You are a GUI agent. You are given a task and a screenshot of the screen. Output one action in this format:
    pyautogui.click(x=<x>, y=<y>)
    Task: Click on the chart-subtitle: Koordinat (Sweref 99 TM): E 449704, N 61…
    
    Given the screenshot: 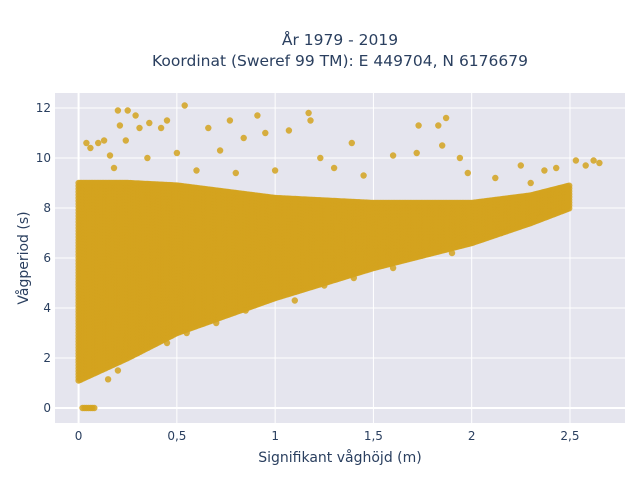 What is the action you would take?
    pyautogui.click(x=340, y=61)
    